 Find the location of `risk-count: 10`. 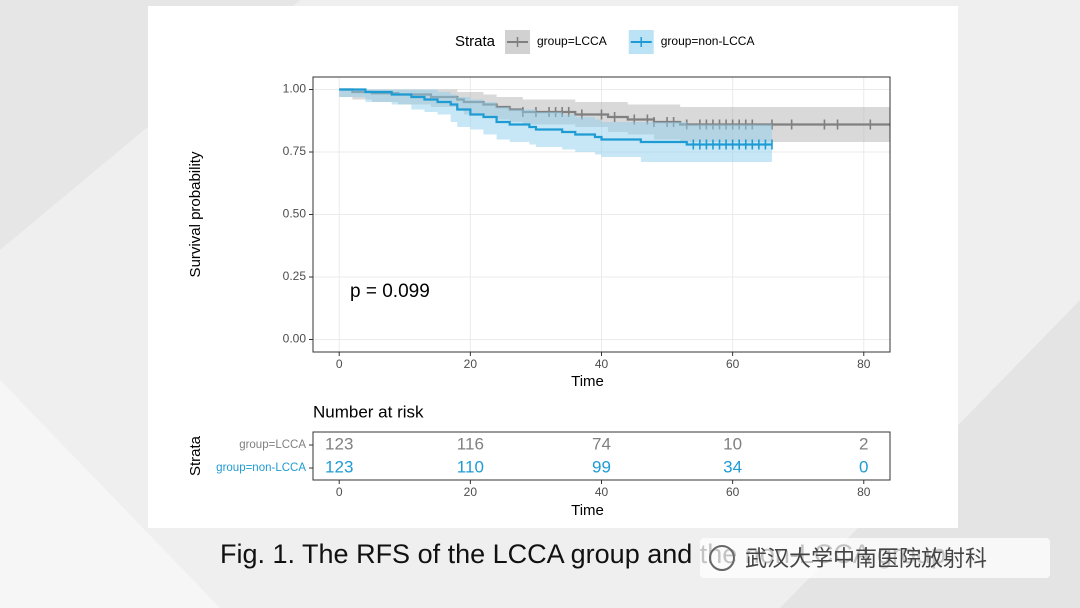

risk-count: 10 is located at coordinates (732, 443).